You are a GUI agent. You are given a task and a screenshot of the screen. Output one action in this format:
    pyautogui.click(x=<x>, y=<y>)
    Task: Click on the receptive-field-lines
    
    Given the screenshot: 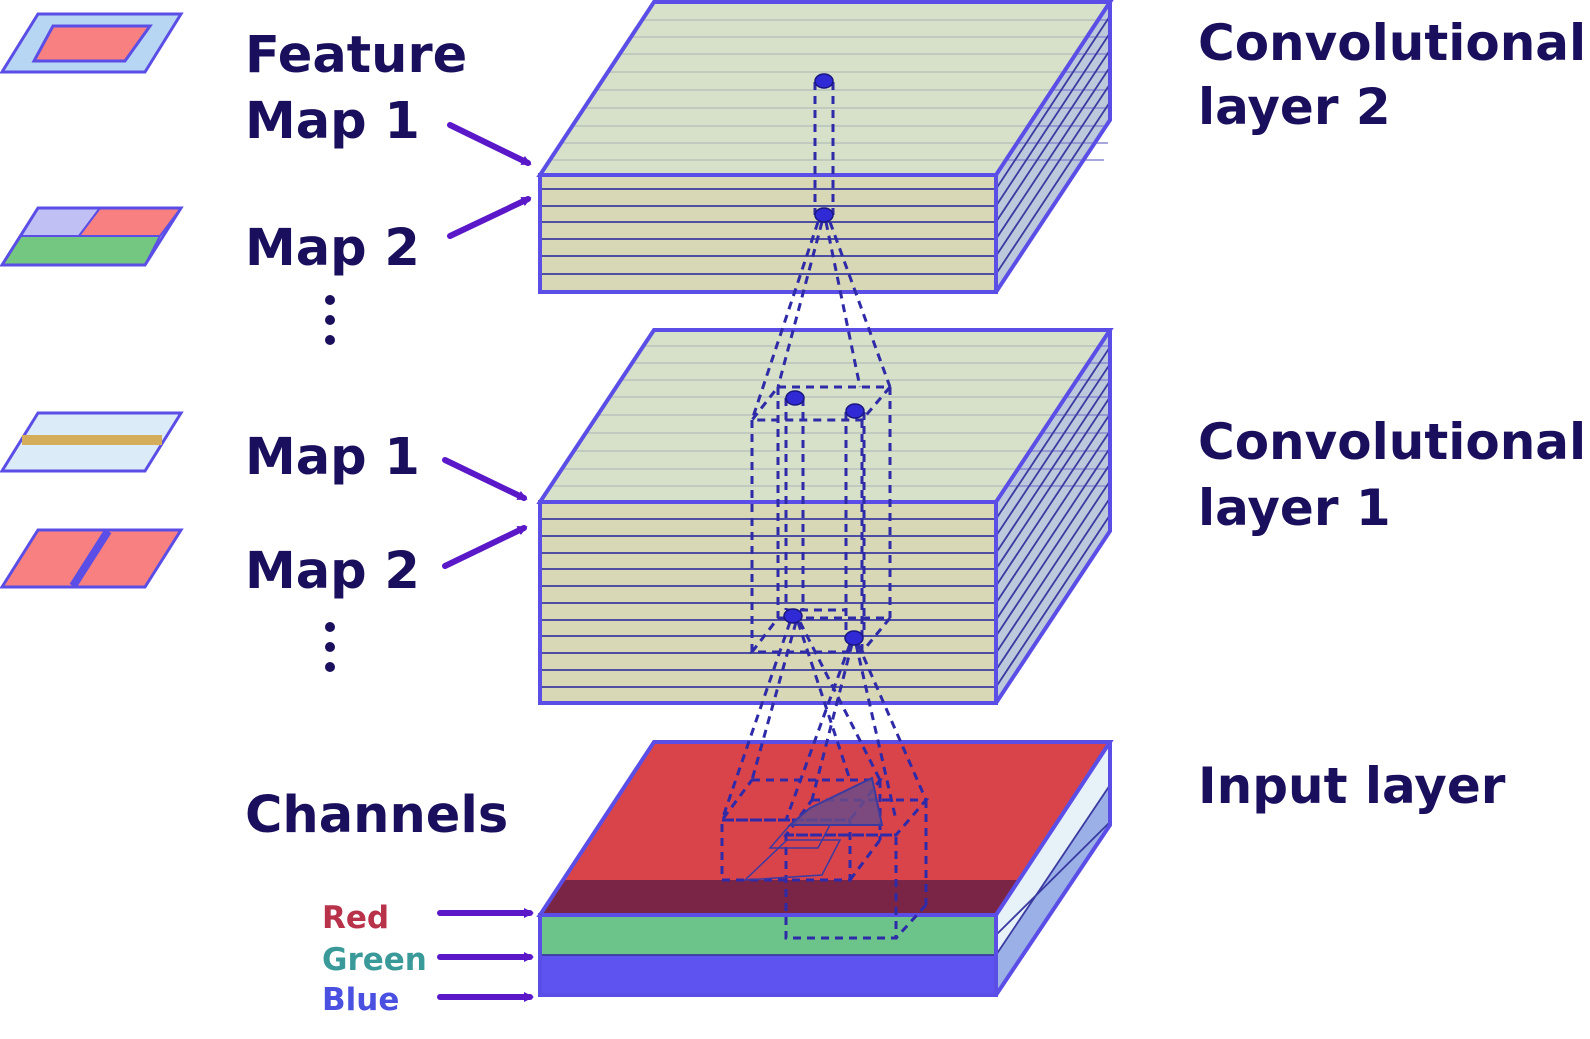 What is the action you would take?
    pyautogui.click(x=824, y=511)
    